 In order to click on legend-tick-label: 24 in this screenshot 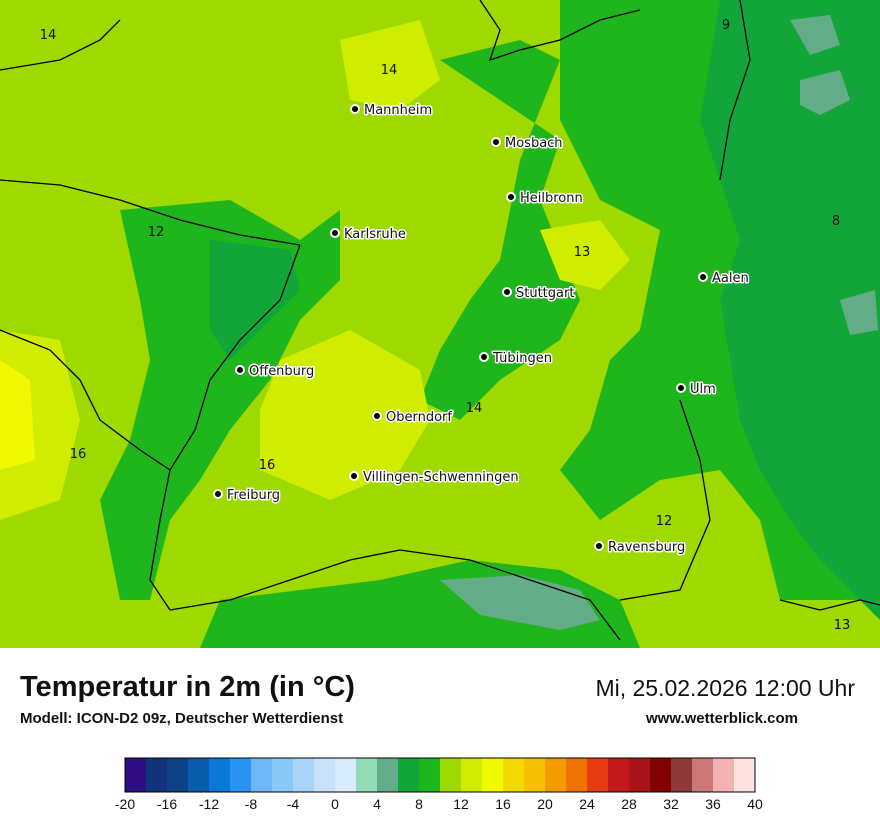, I will do `click(587, 804)`.